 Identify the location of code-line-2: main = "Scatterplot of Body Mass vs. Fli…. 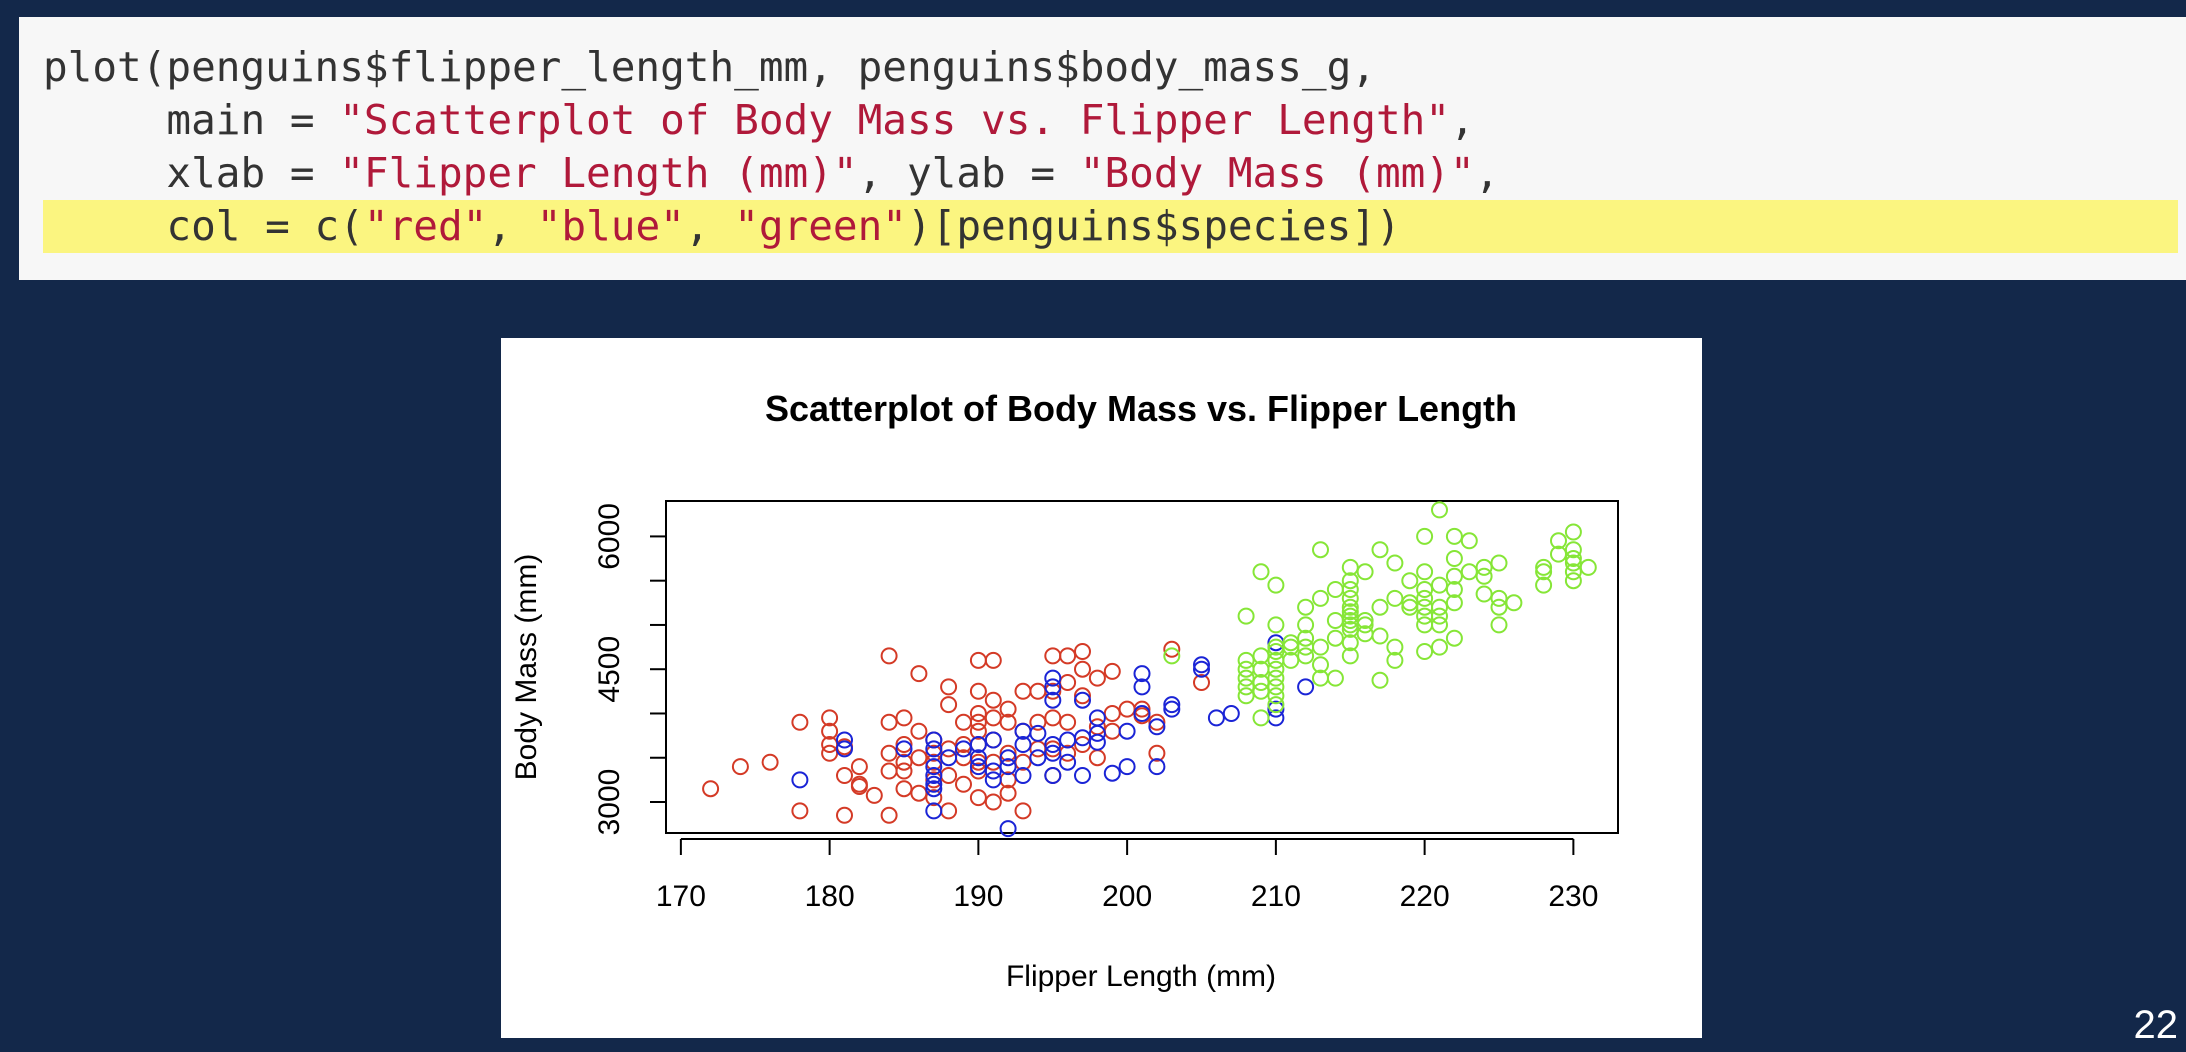
(1089, 120).